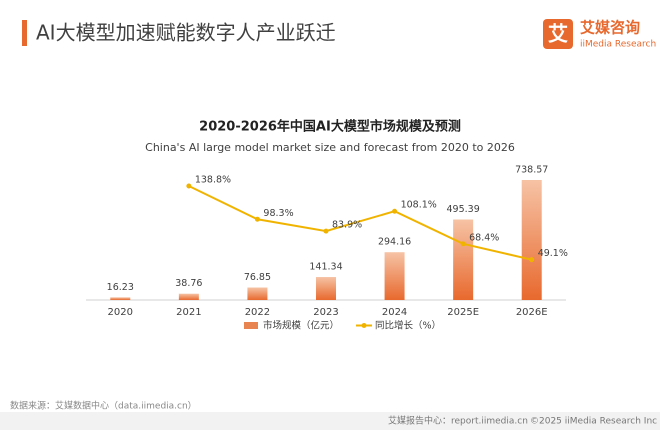 The image size is (660, 430). Describe the element at coordinates (330, 127) in the screenshot. I see `chart-title: 2020-2026年中国AI大模型市场规模及预测` at that location.